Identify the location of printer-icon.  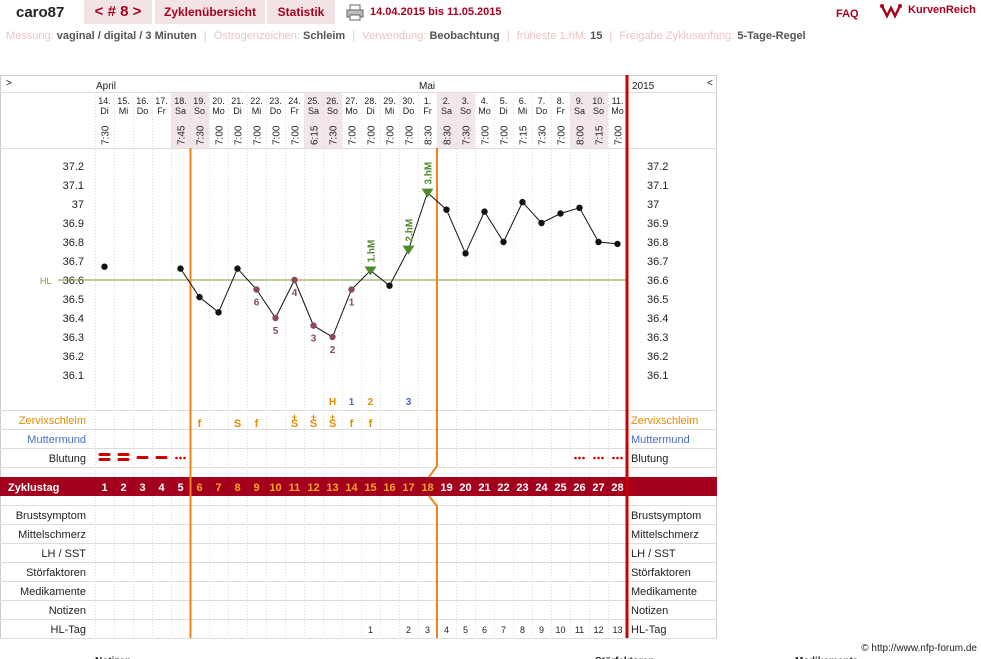
(355, 12).